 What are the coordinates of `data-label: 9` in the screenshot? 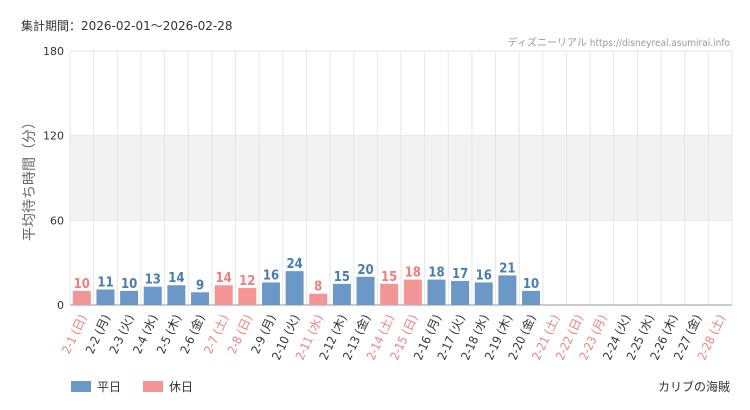 It's located at (200, 285).